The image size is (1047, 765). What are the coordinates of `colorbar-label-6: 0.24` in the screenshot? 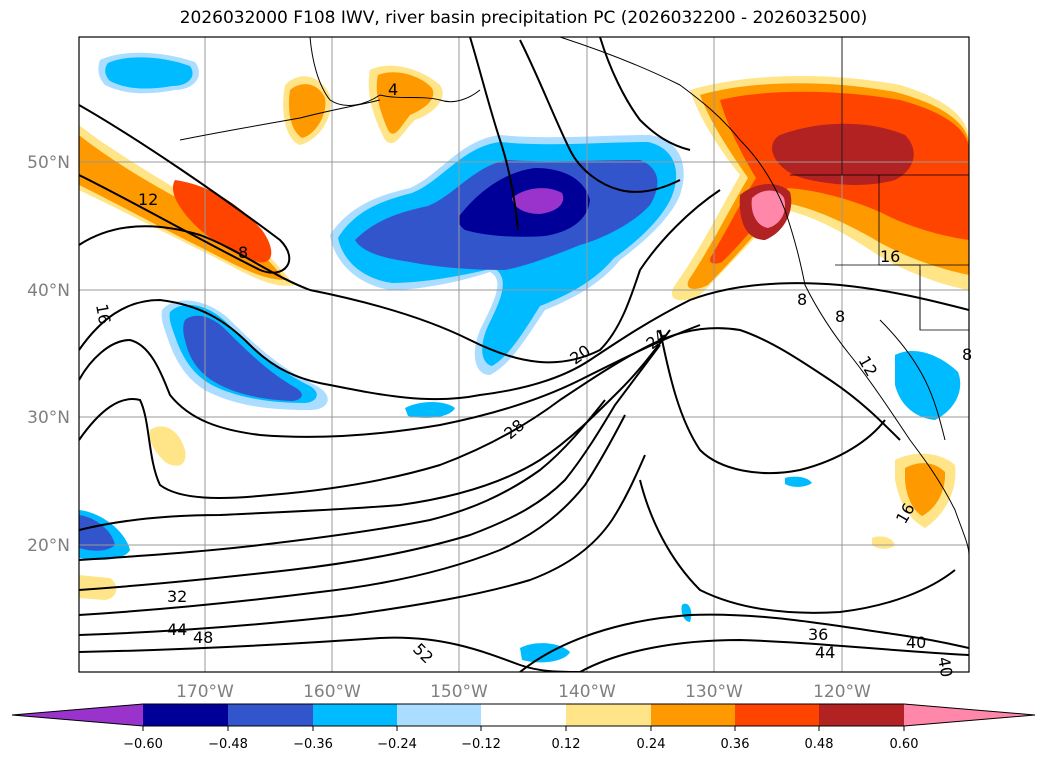 It's located at (651, 744).